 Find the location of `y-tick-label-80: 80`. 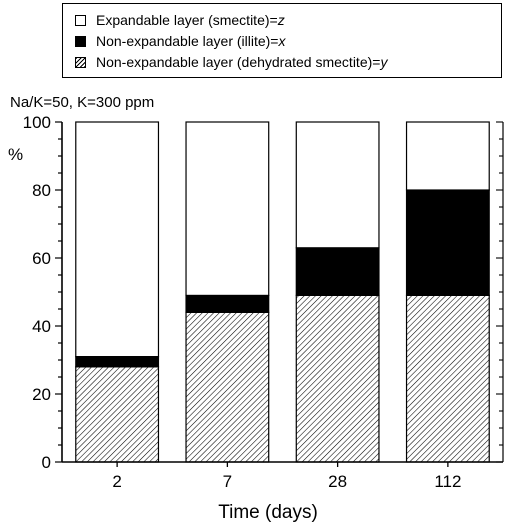

y-tick-label-80: 80 is located at coordinates (41, 190).